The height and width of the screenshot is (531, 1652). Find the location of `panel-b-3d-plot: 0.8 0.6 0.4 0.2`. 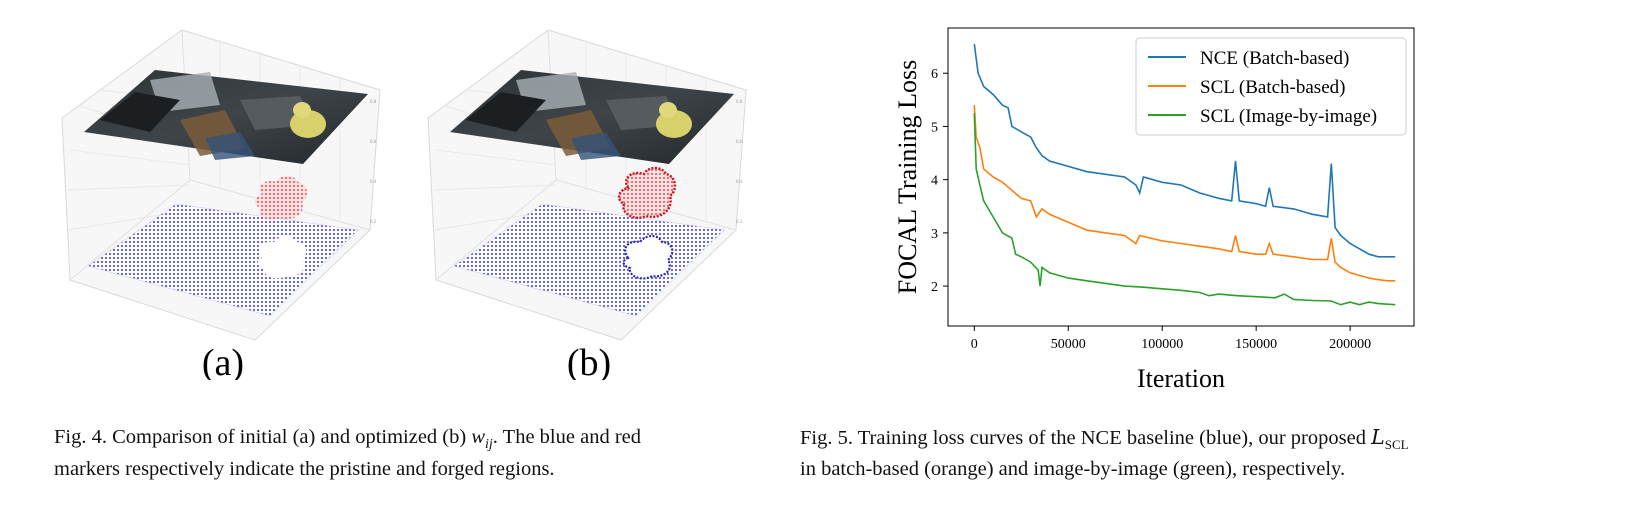

panel-b-3d-plot: 0.8 0.6 0.4 0.2 is located at coordinates (587, 185).